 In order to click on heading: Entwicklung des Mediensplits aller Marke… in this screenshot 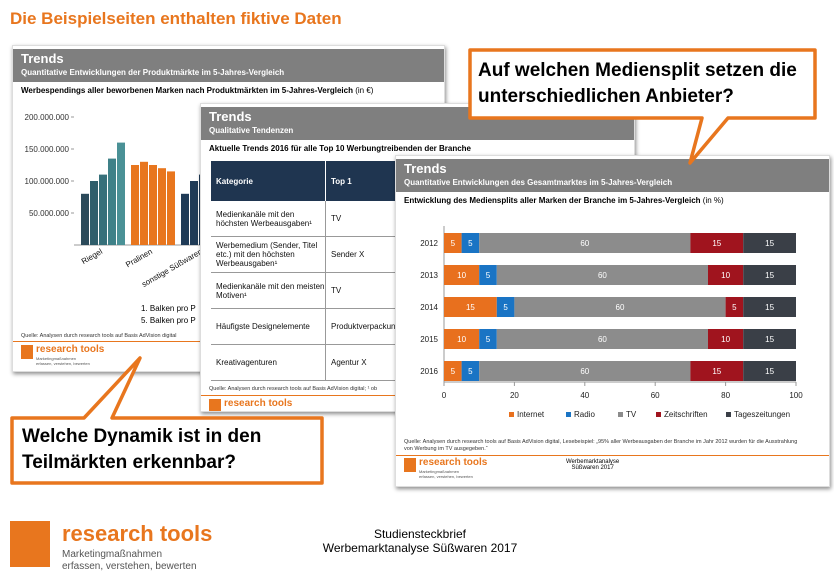, I will do `click(552, 200)`.